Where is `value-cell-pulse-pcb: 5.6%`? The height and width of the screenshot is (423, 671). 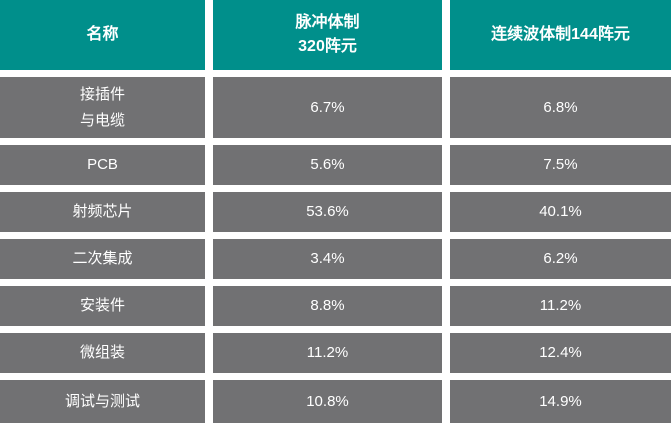 value-cell-pulse-pcb: 5.6% is located at coordinates (327, 165).